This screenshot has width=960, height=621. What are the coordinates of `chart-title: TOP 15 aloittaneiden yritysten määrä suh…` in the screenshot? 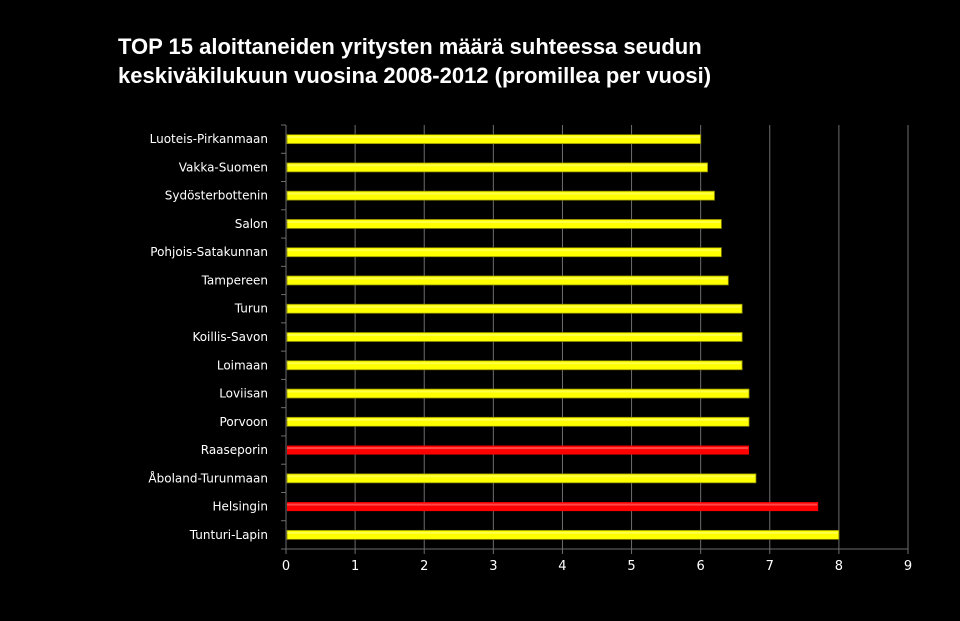 It's located at (498, 61).